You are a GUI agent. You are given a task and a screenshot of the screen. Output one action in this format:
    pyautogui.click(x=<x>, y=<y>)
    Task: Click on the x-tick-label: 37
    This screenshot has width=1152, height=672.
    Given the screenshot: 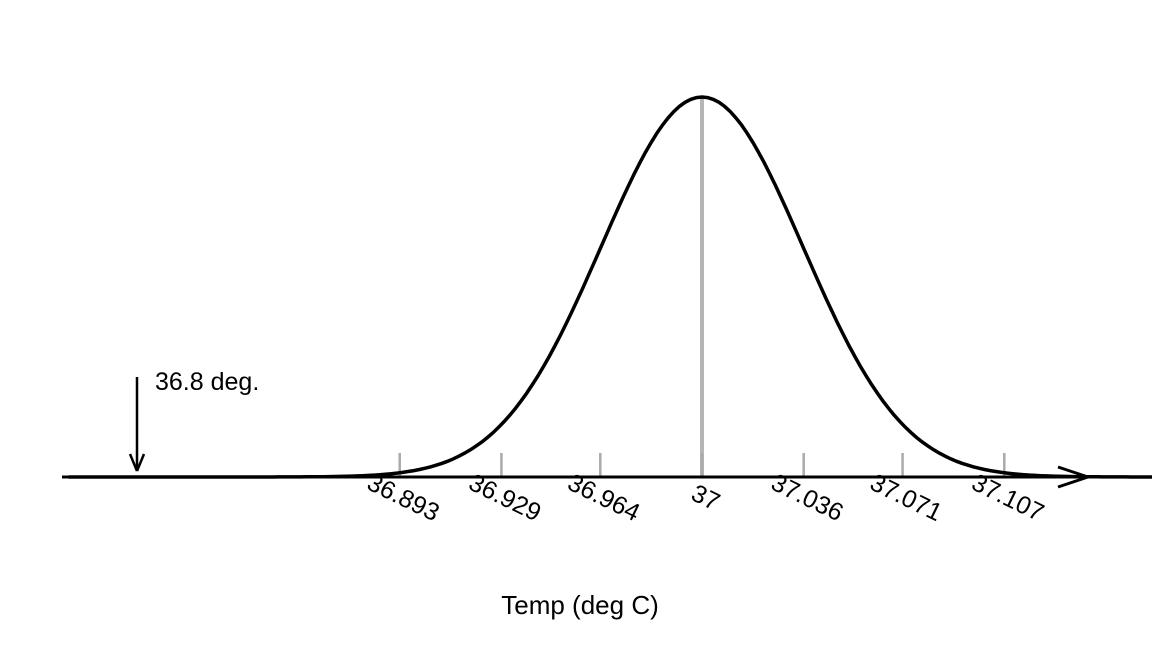 What is the action you would take?
    pyautogui.click(x=705, y=497)
    